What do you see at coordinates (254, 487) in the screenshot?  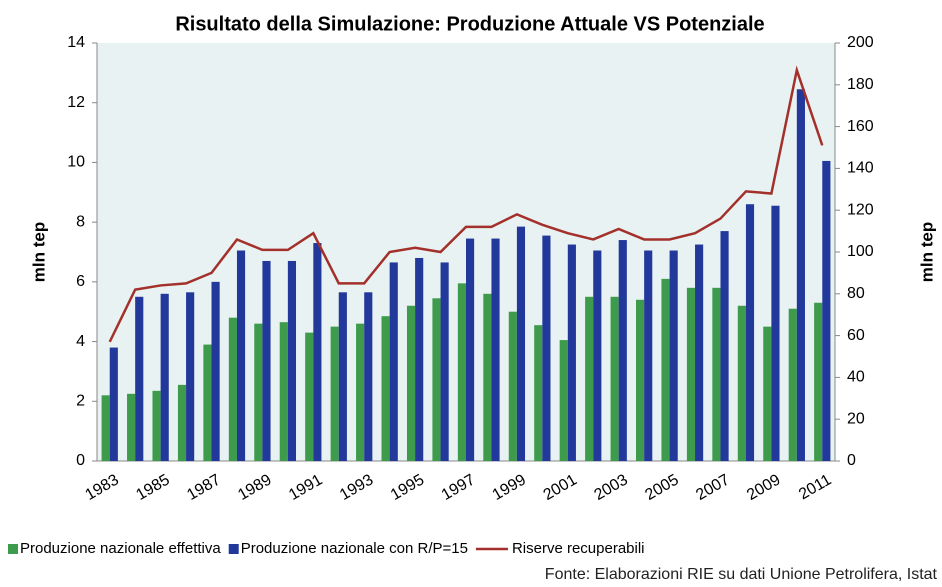 I see `x-tick-label: 1989` at bounding box center [254, 487].